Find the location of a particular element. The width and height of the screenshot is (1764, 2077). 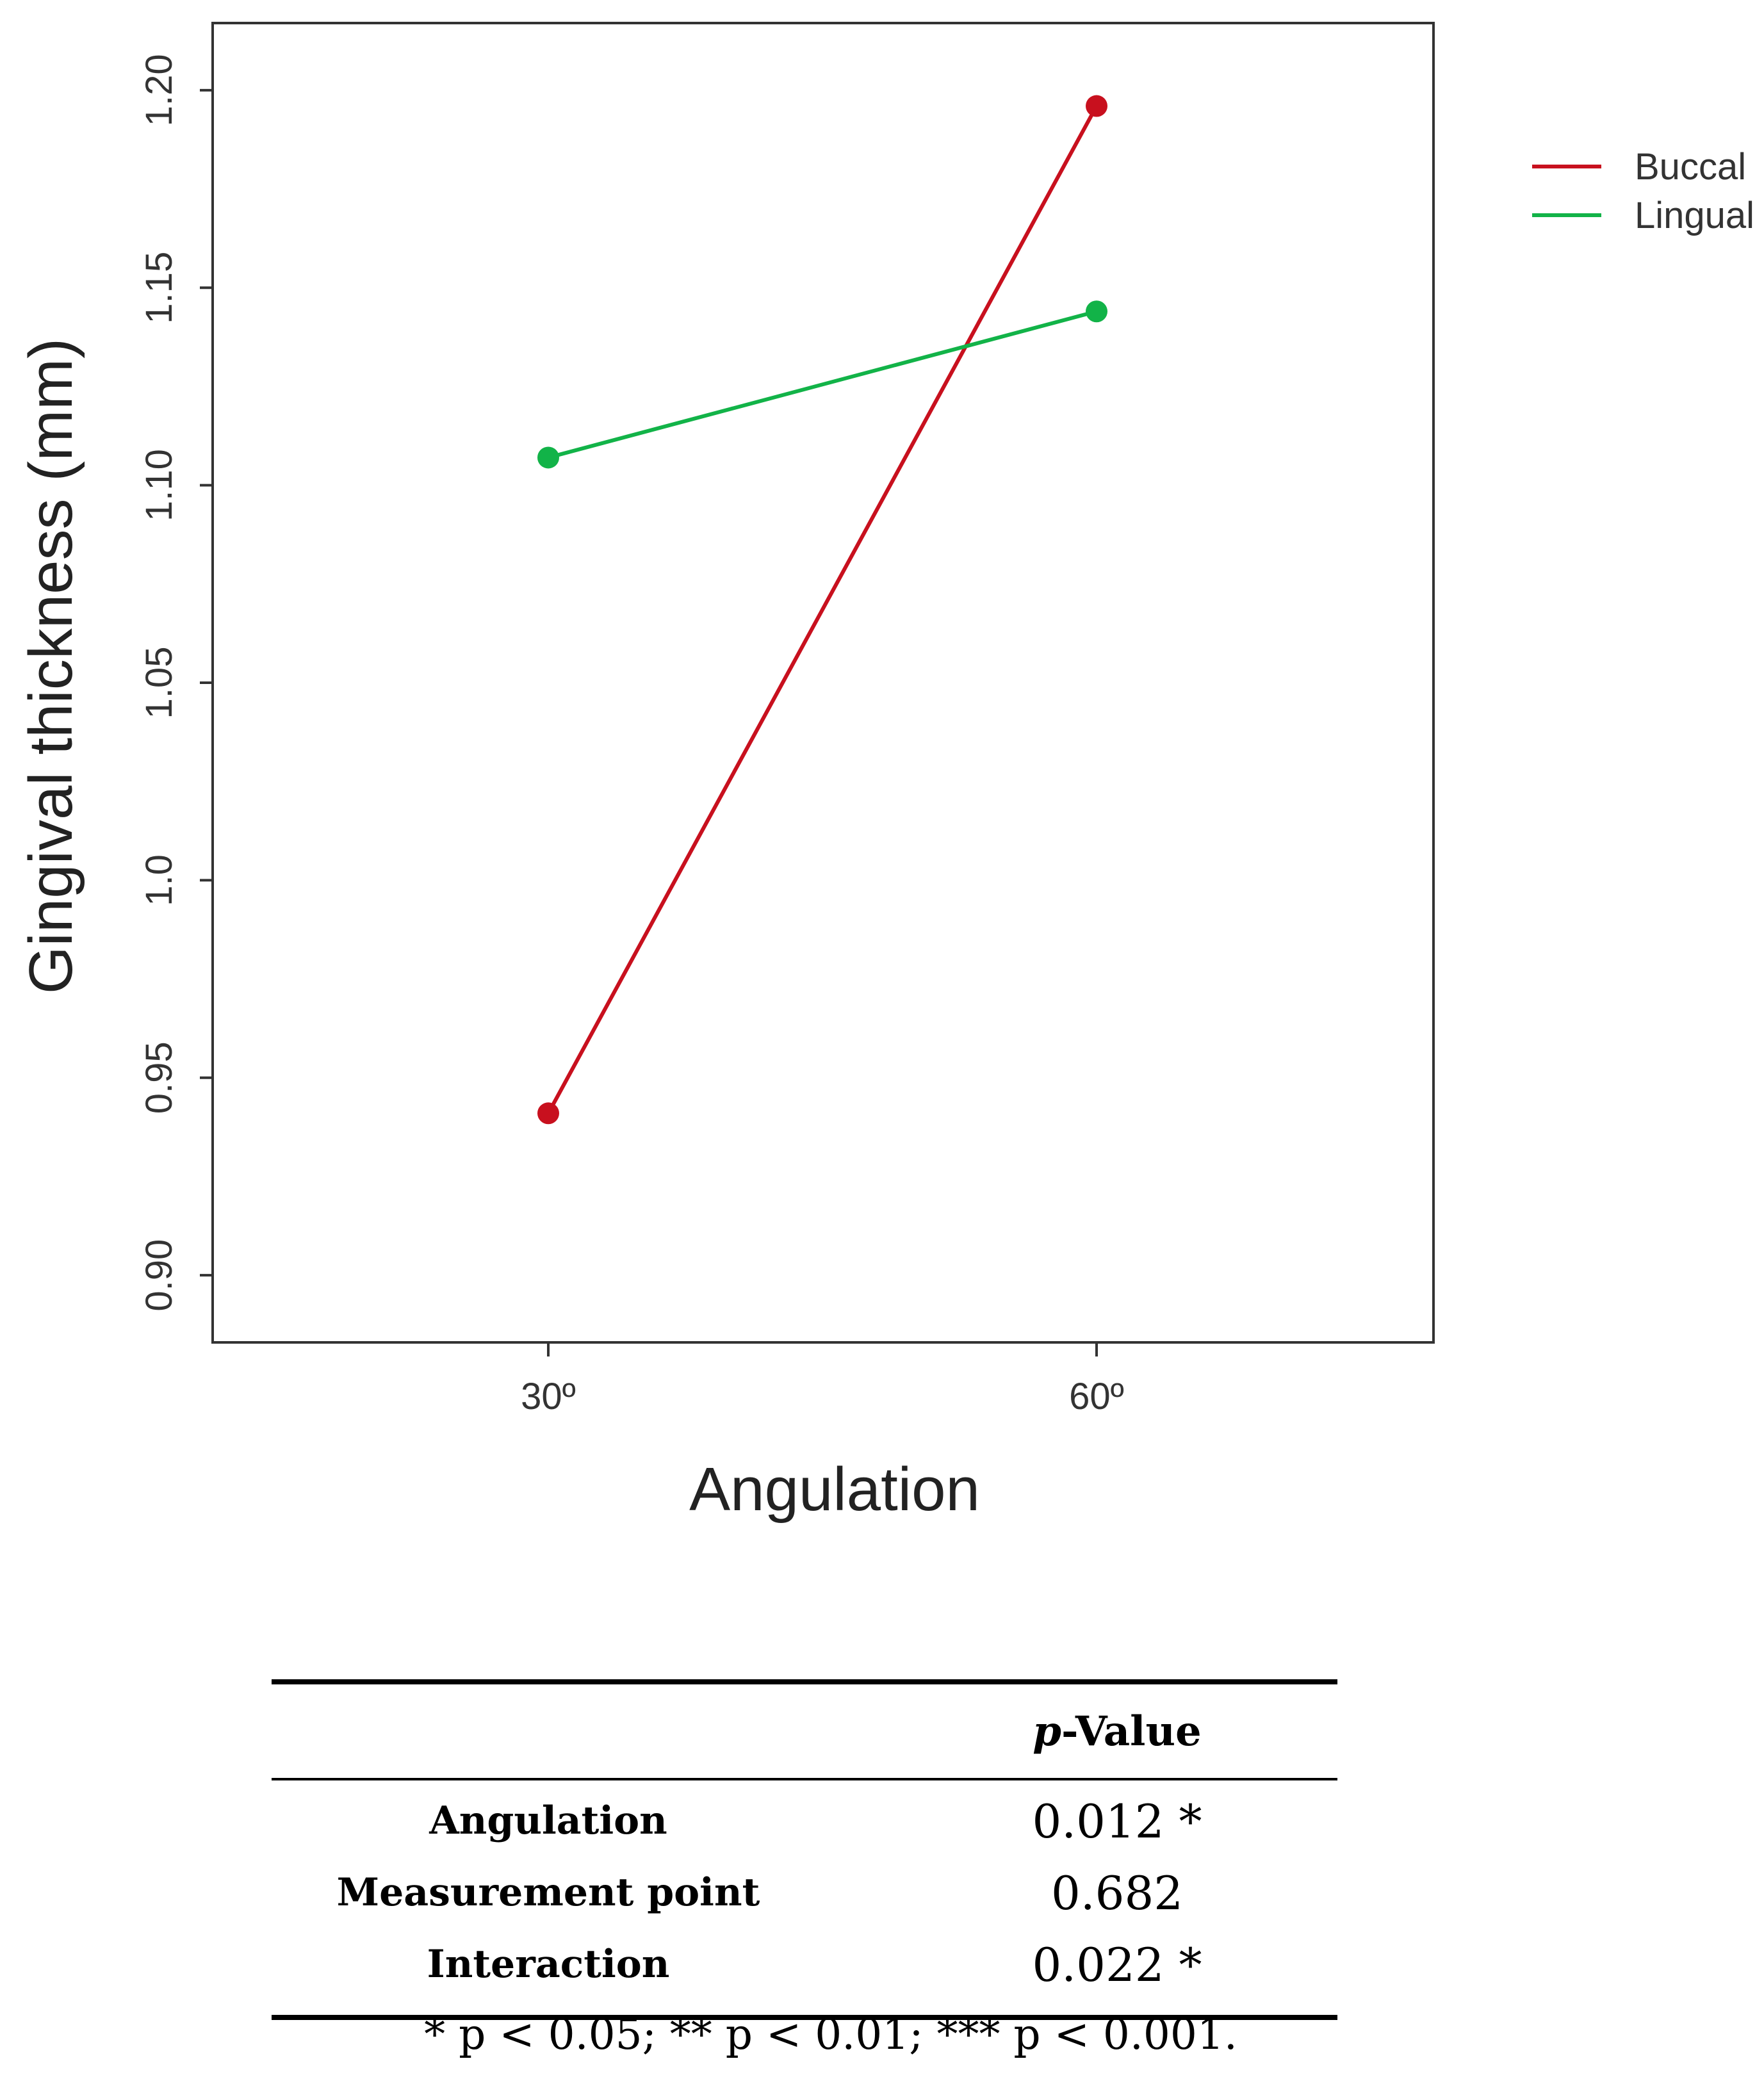

table-header-rule is located at coordinates (804, 1779).